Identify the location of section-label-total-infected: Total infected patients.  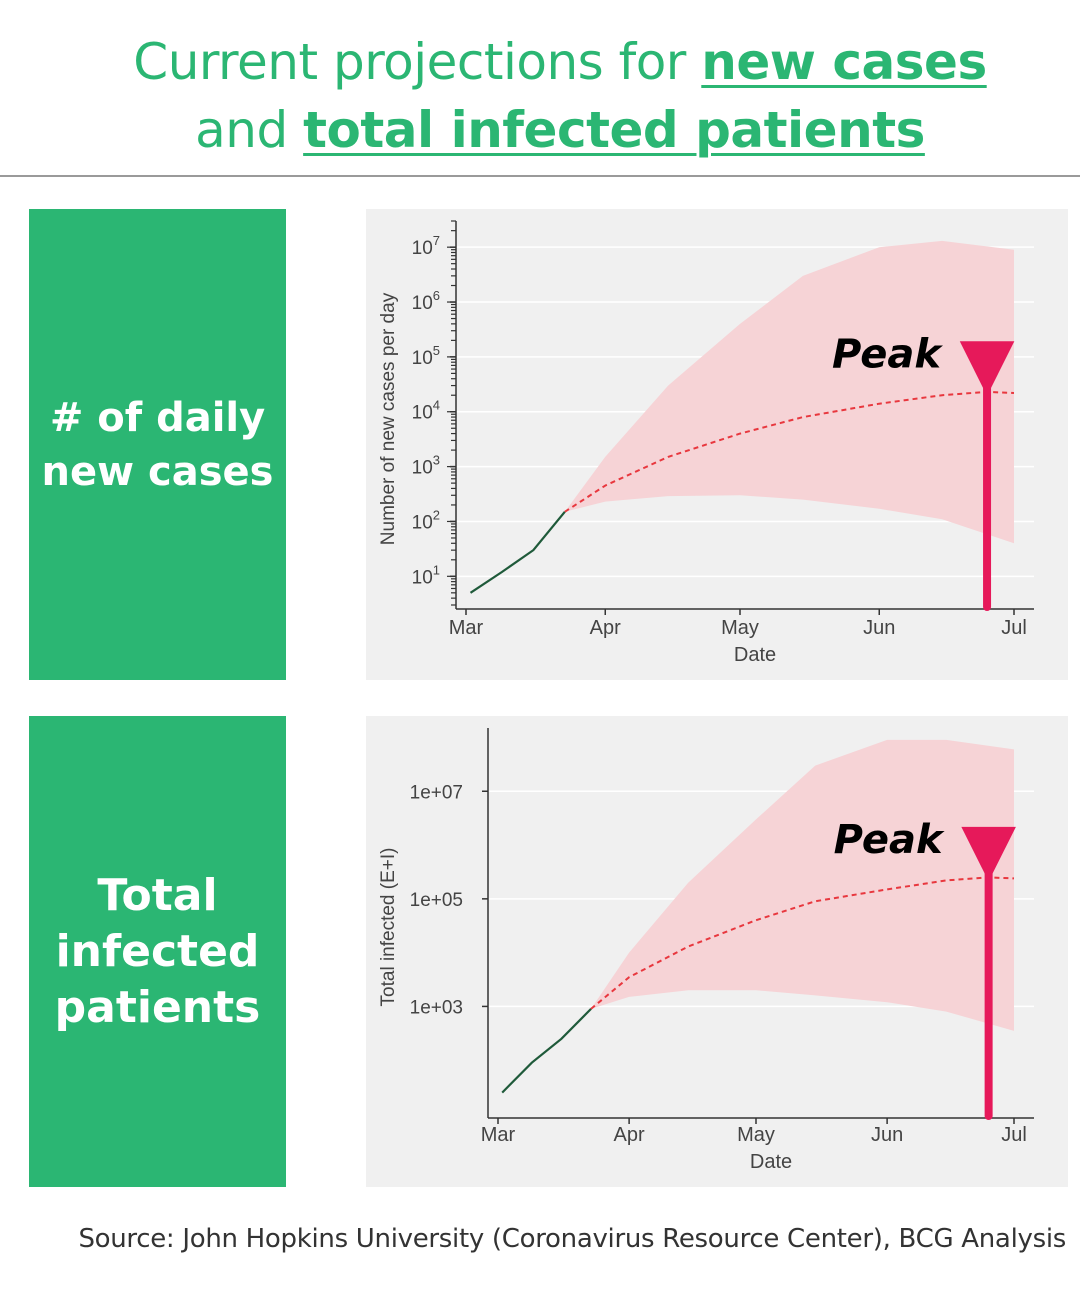
(157, 951).